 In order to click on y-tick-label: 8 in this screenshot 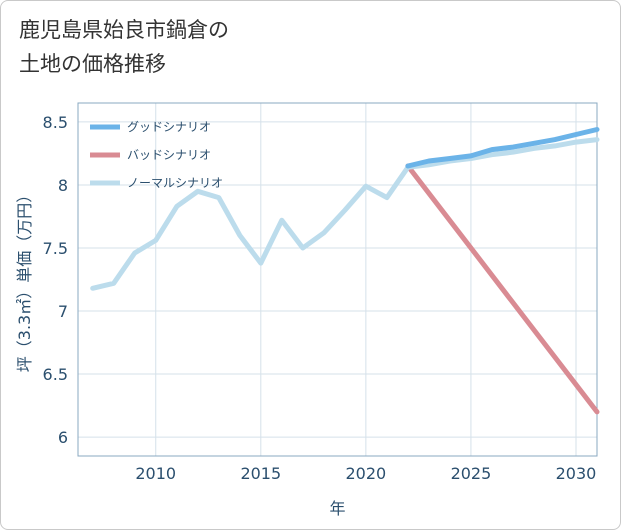, I will do `click(63, 185)`.